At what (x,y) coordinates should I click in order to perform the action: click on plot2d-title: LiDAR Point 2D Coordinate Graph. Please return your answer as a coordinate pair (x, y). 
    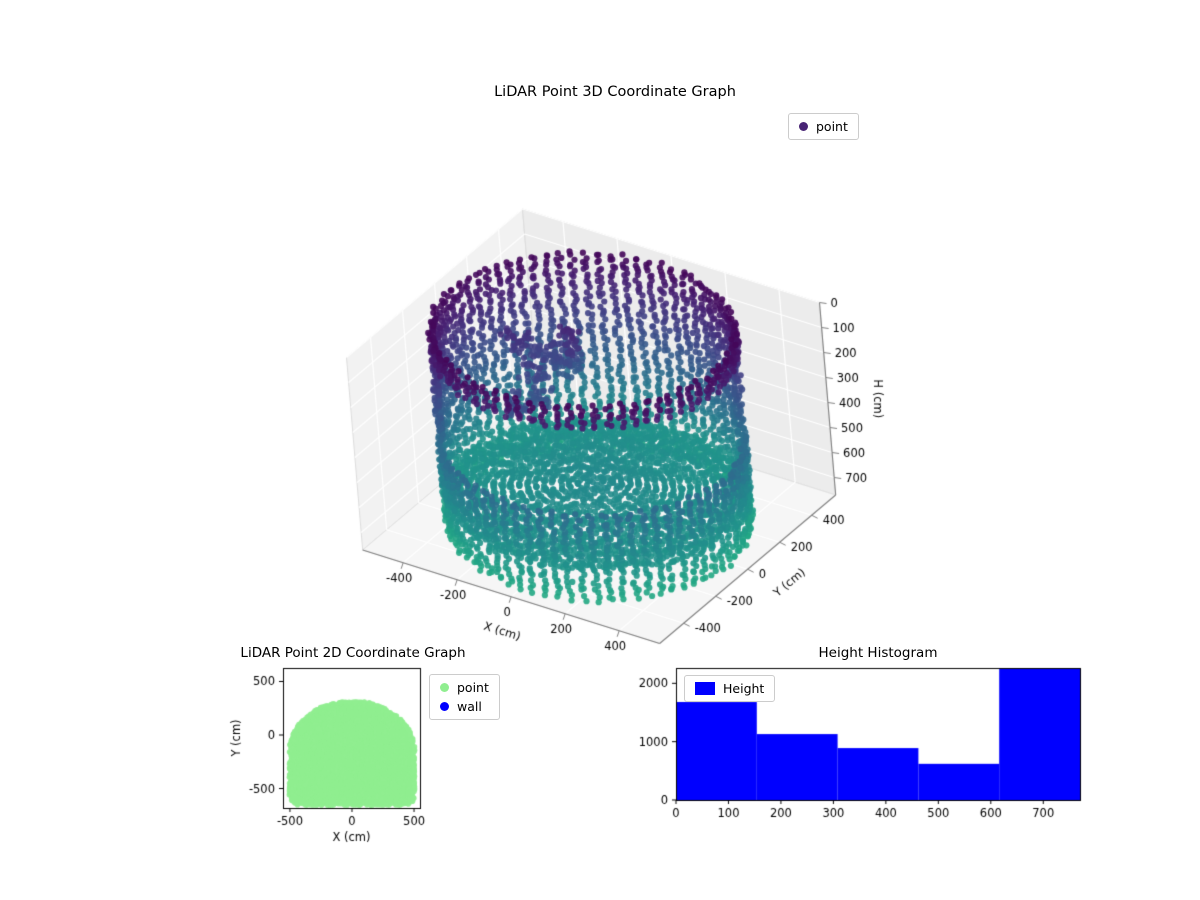
    Looking at the image, I should click on (353, 653).